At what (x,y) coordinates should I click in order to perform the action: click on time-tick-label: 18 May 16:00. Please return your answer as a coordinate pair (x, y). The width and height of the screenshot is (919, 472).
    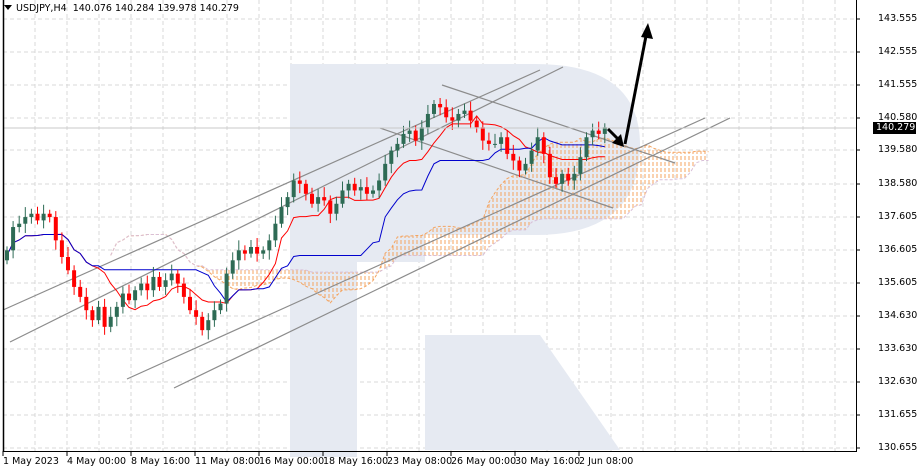
    Looking at the image, I should click on (356, 461).